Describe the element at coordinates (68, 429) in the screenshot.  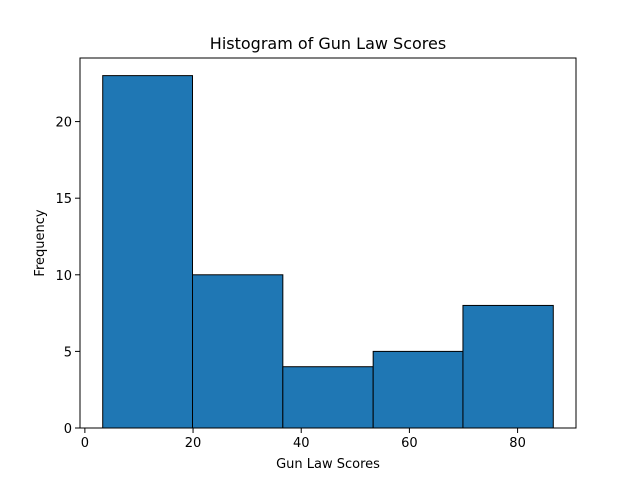
I see `y-tick-label-0: 0` at that location.